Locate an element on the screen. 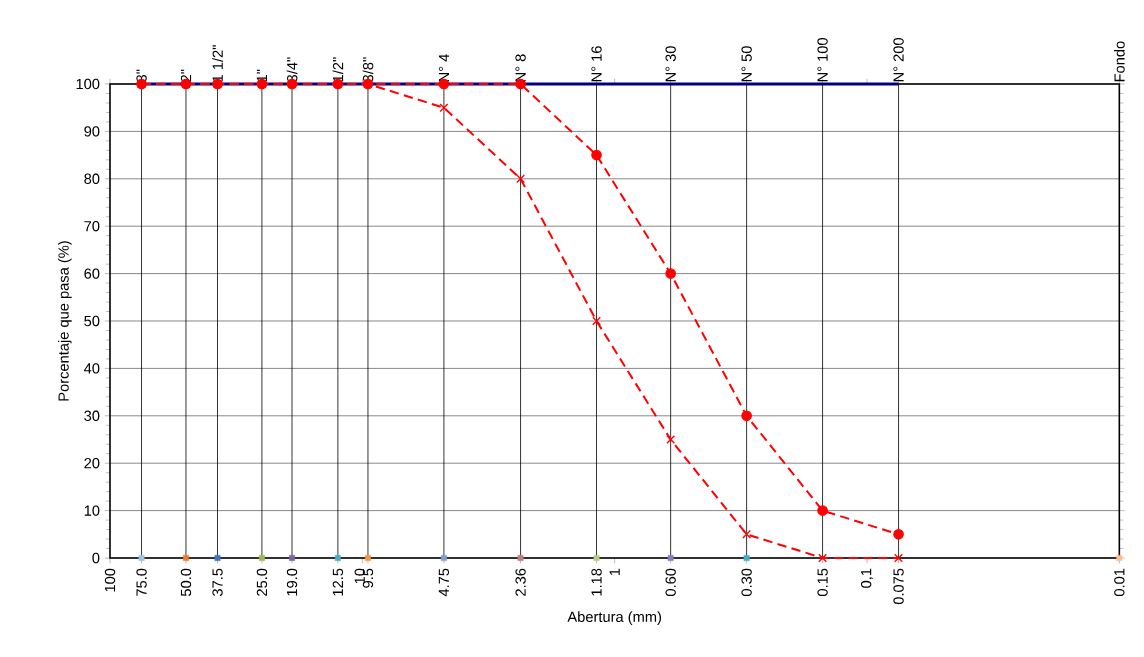 The width and height of the screenshot is (1144, 657). y-tick-label: 60 is located at coordinates (92, 273).